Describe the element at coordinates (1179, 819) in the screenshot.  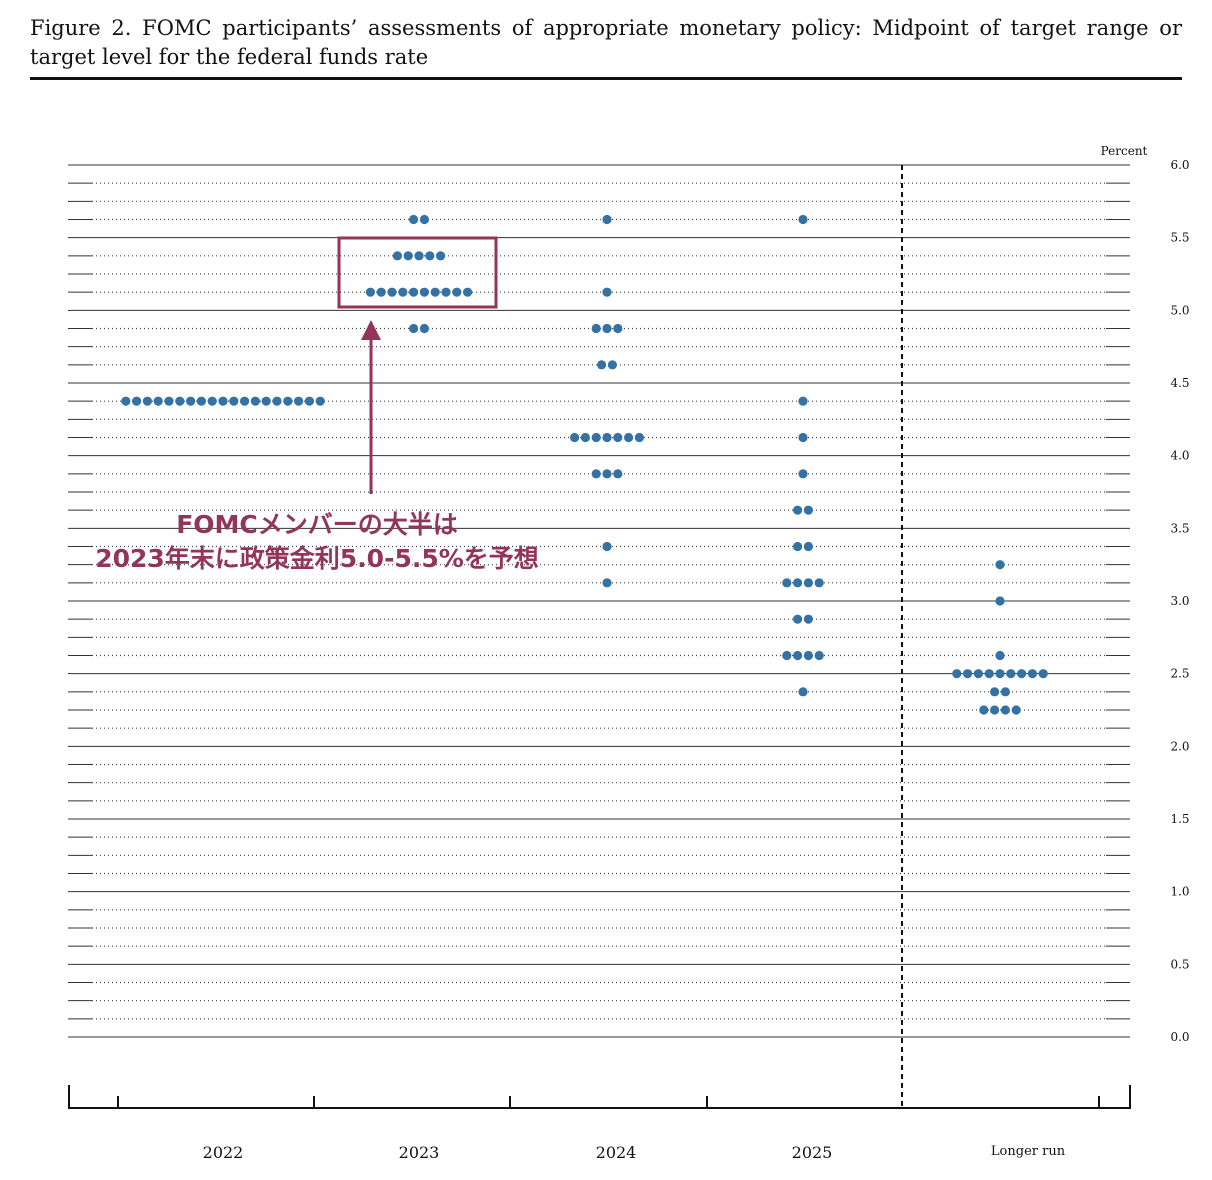
I see `y-tick-label: 1.5` at that location.